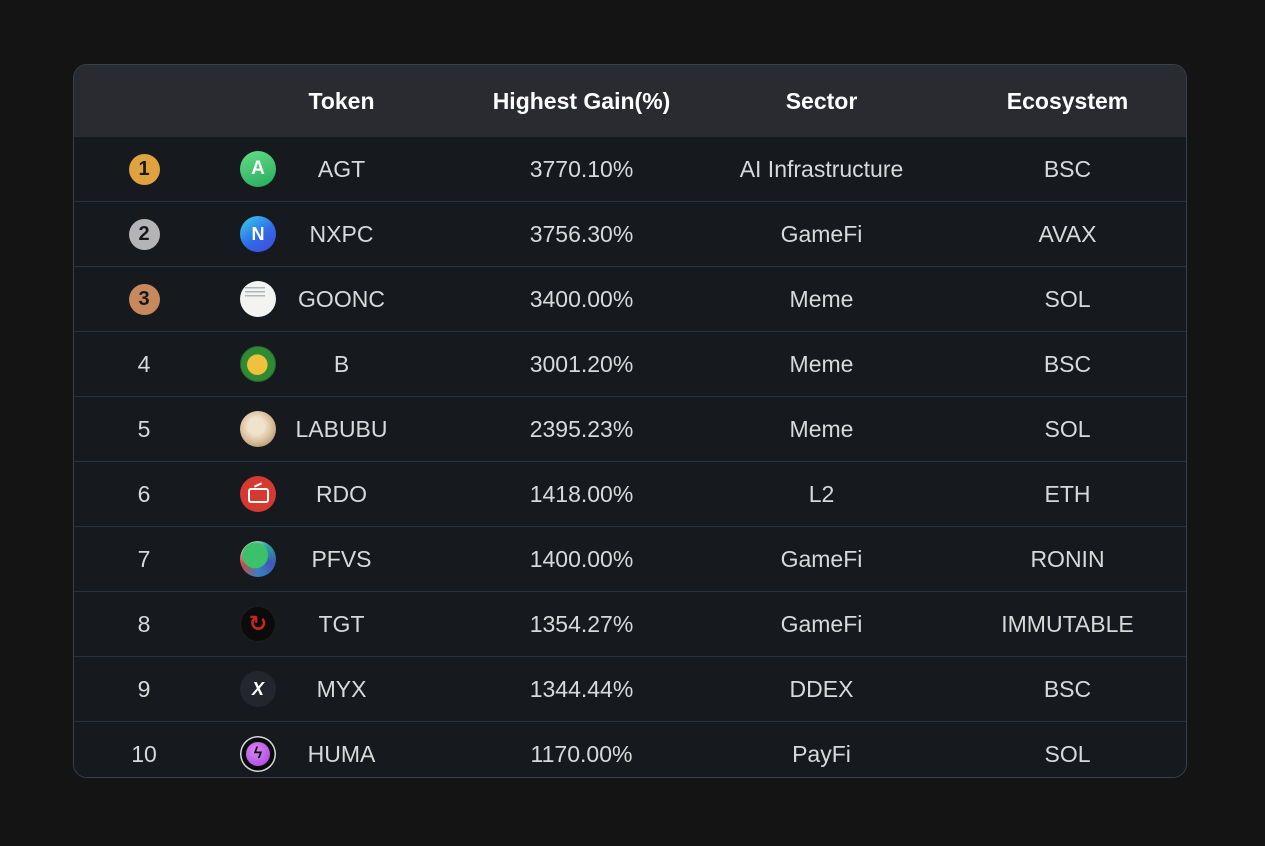 This screenshot has width=1265, height=846. I want to click on token-symbol: MYX, so click(341, 688).